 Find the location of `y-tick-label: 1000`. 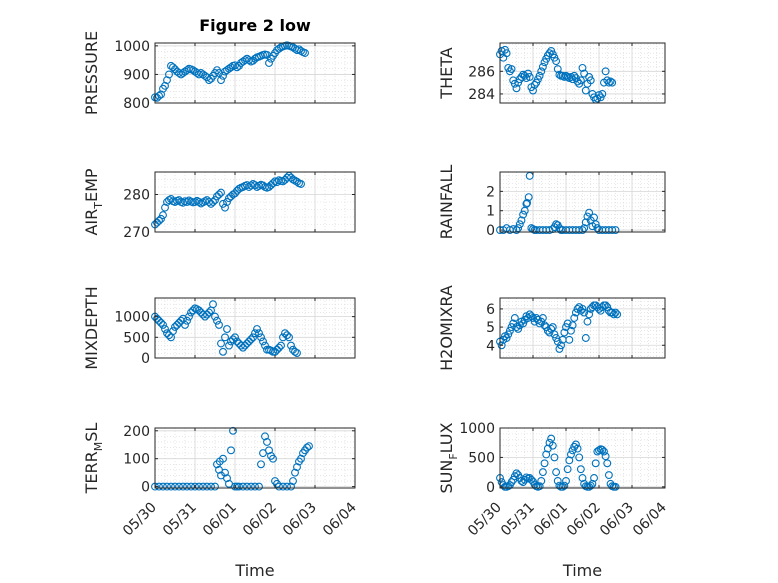

y-tick-label: 1000 is located at coordinates (132, 318).